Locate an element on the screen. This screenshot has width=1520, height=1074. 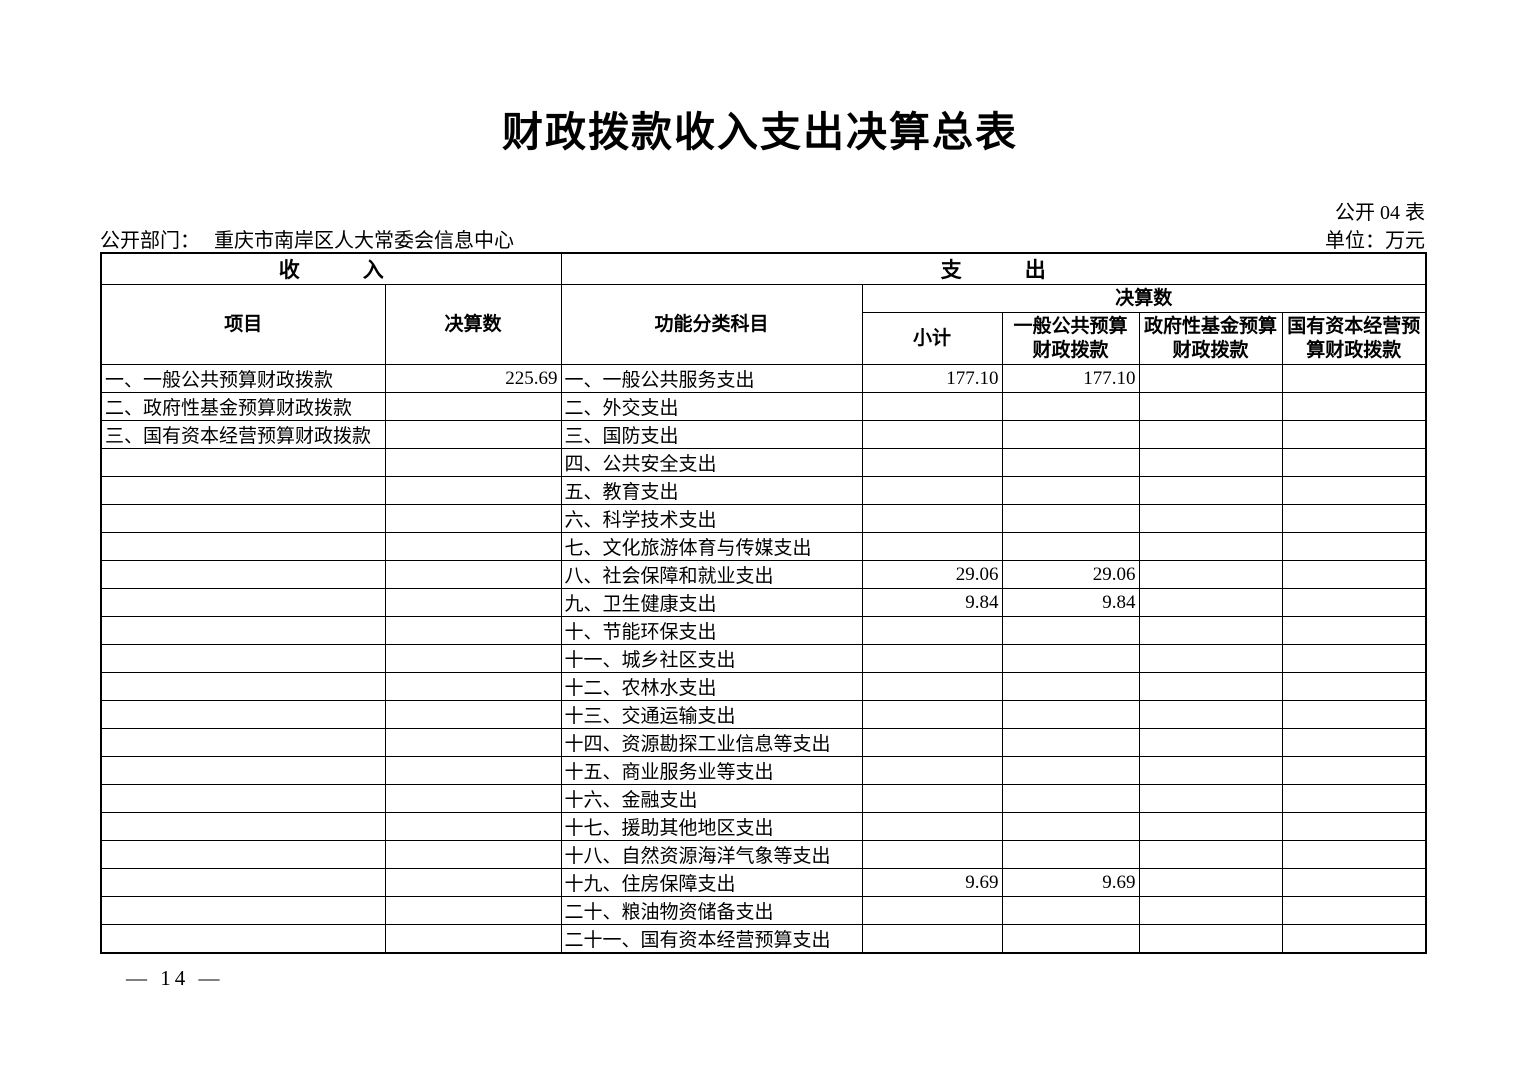
expense-item-cell: 二、外交支出 is located at coordinates (711, 406).